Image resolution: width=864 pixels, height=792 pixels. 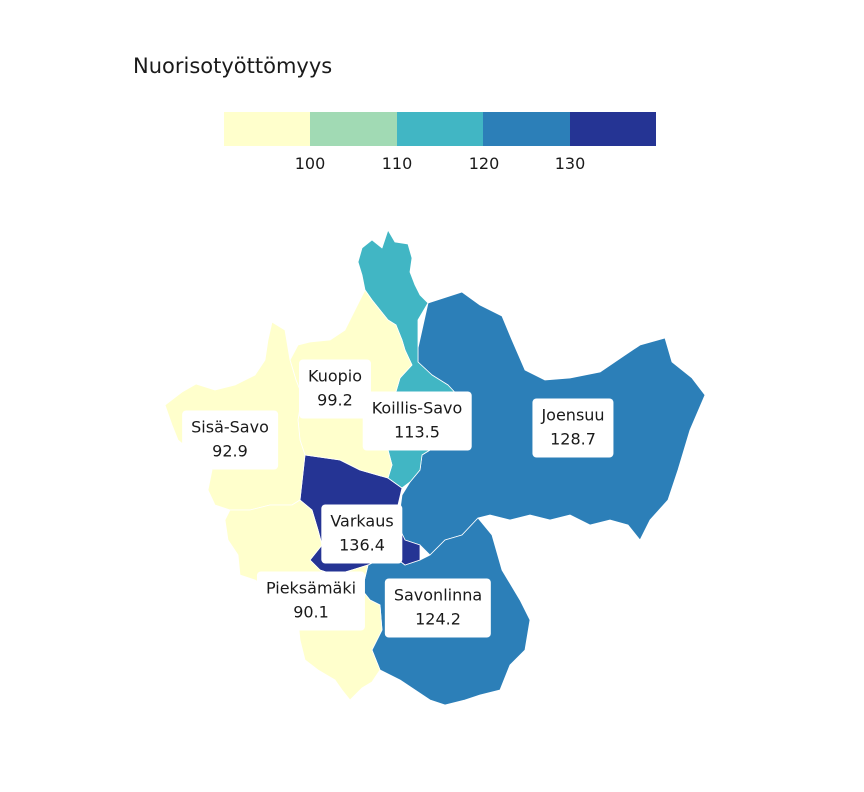 What do you see at coordinates (311, 612) in the screenshot?
I see `region-value: 90.1` at bounding box center [311, 612].